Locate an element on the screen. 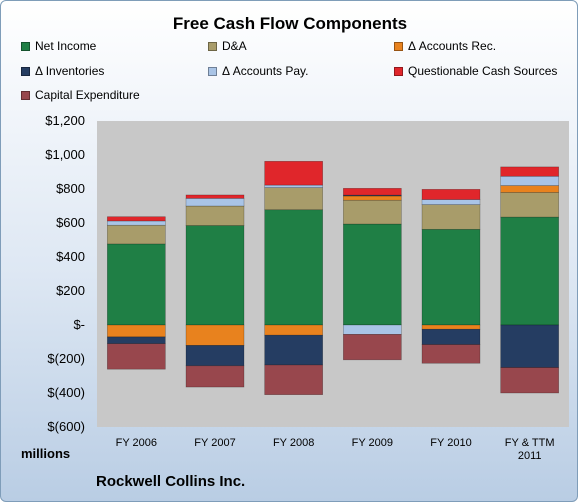  y-tick-label: $(200) is located at coordinates (66, 358).